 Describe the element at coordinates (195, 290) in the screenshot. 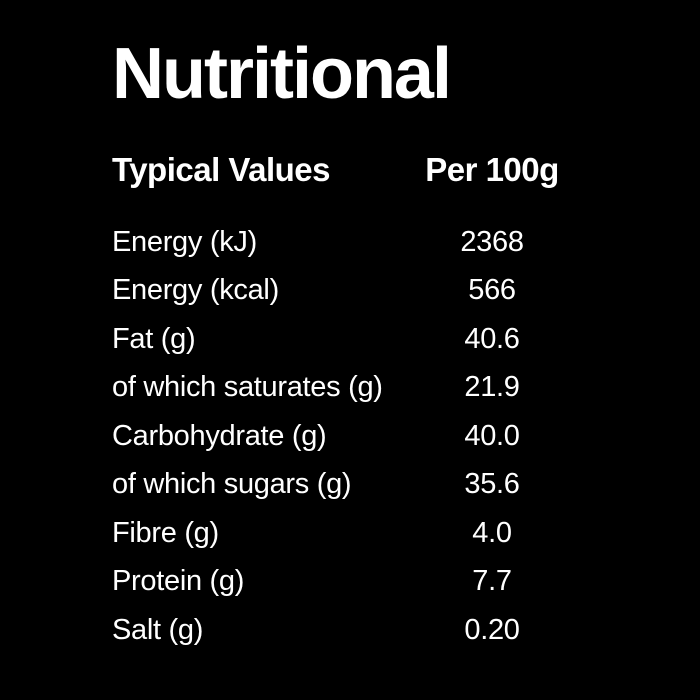

I see `row-label: Energy (kcal)` at that location.